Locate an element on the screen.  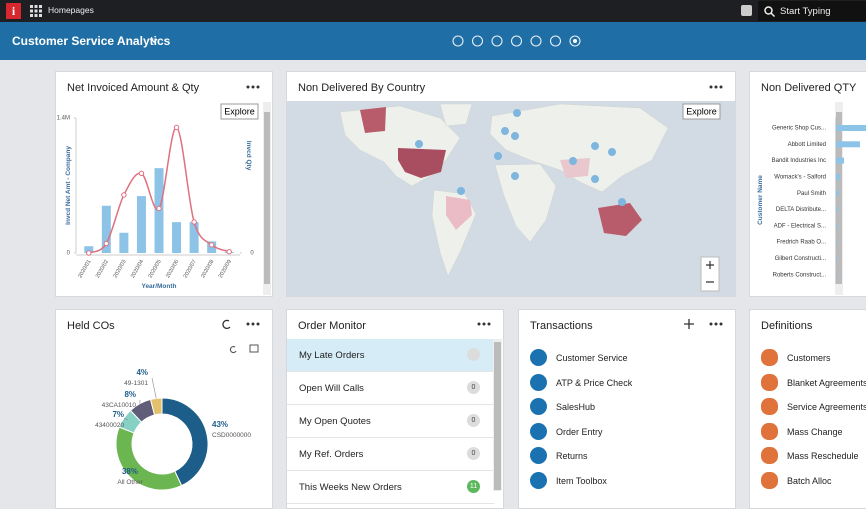
donut-segment is located at coordinates (185, 442).